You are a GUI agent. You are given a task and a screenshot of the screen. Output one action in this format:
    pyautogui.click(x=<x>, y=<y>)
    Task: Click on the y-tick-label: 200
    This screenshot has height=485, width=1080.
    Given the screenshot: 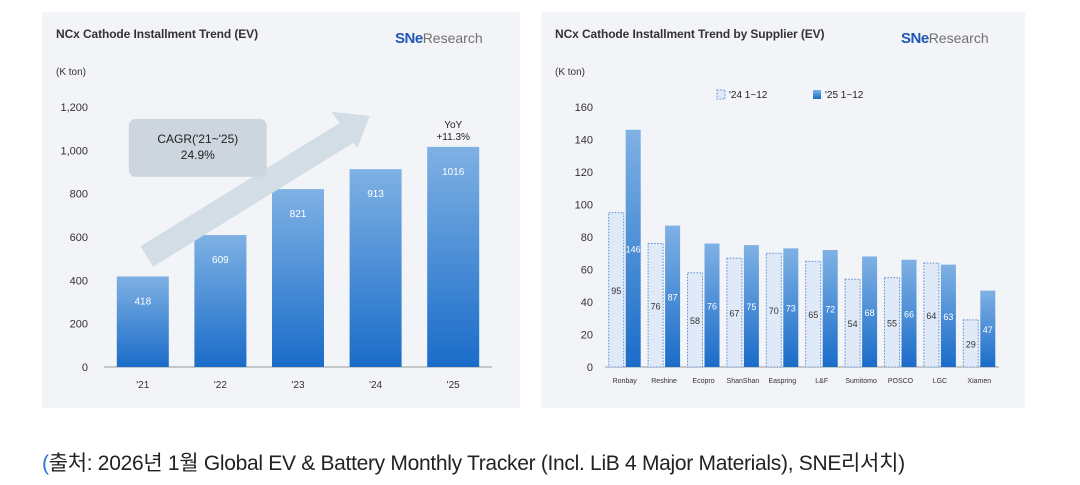 What is the action you would take?
    pyautogui.click(x=79, y=325)
    